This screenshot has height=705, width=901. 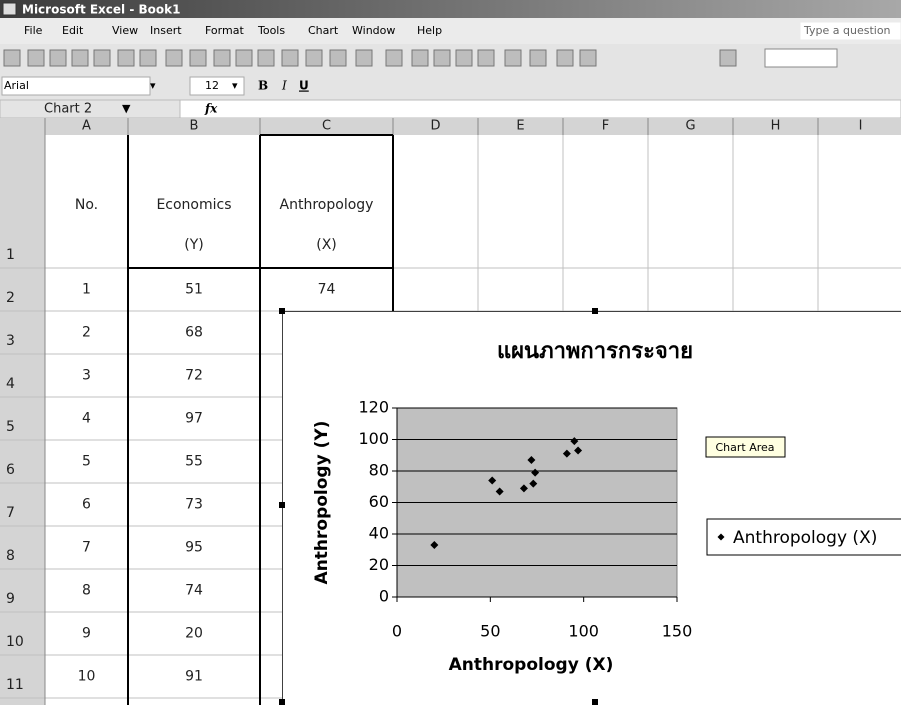 I want to click on cell: 9, so click(x=86, y=634).